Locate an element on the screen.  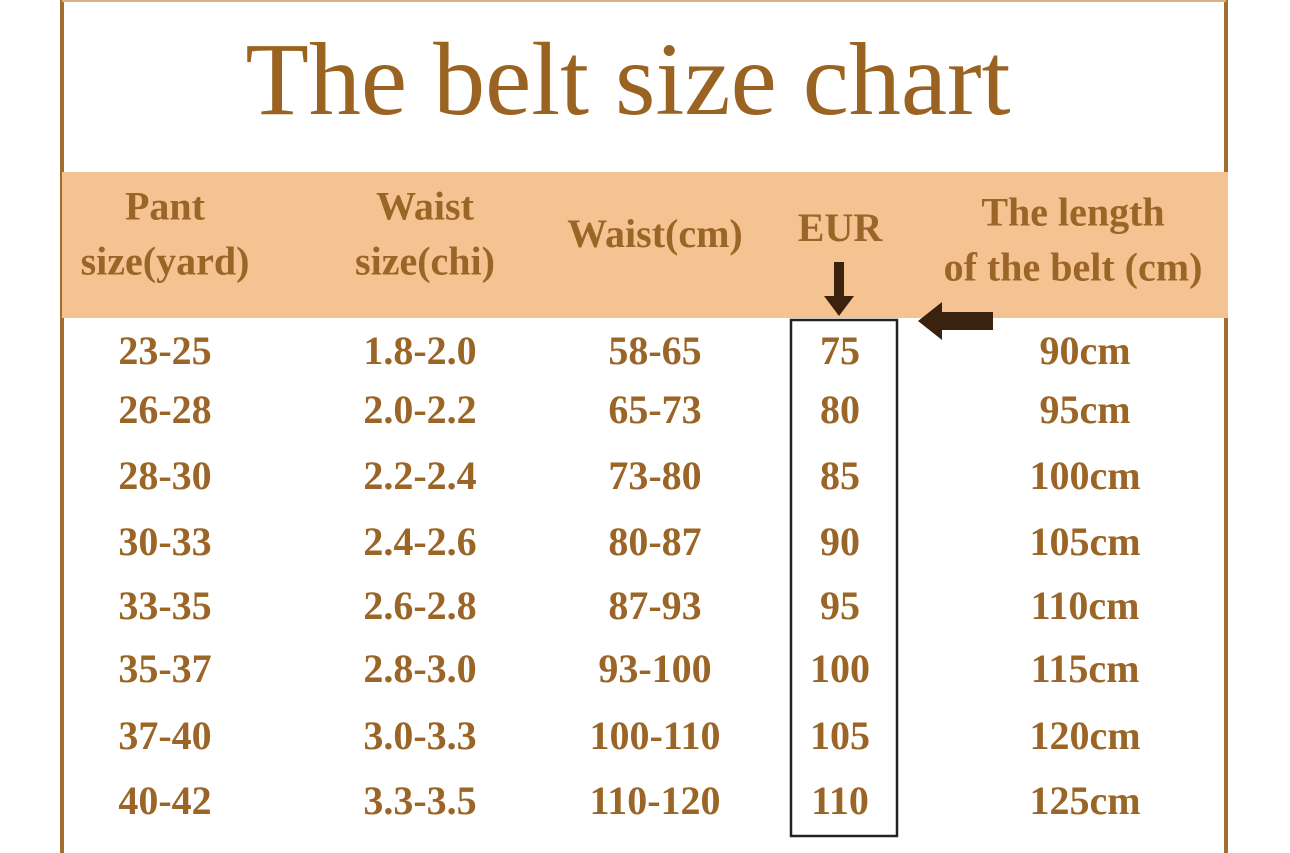
table-cell: 120cm is located at coordinates (1084, 735).